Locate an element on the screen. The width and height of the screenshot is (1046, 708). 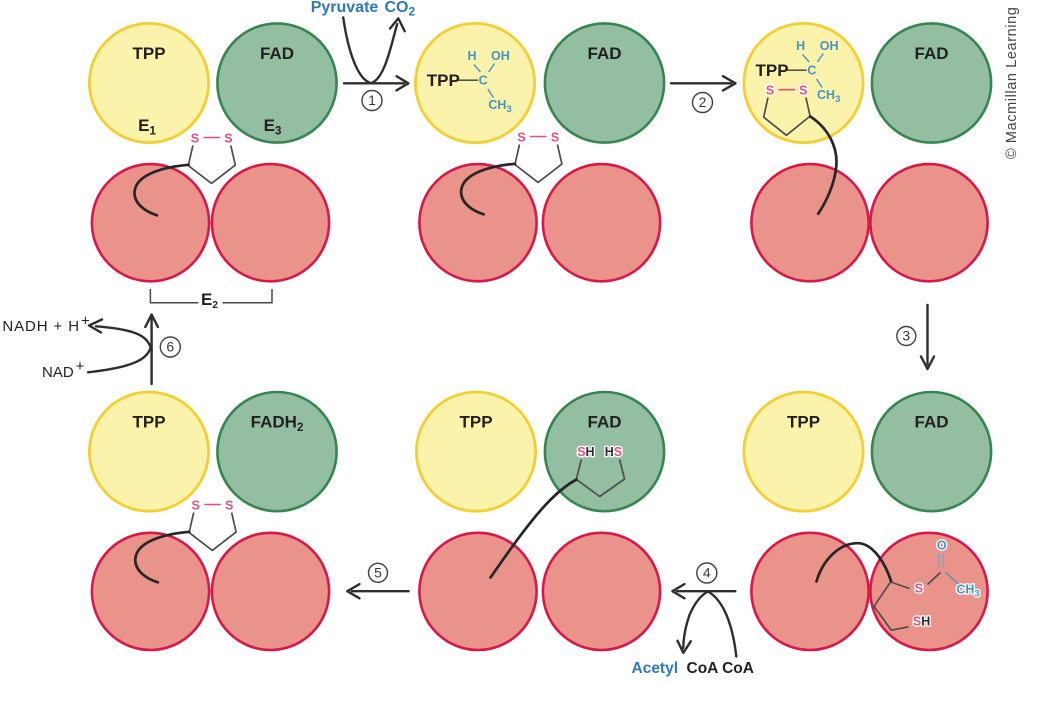
svg-text: 2 is located at coordinates (703, 102).